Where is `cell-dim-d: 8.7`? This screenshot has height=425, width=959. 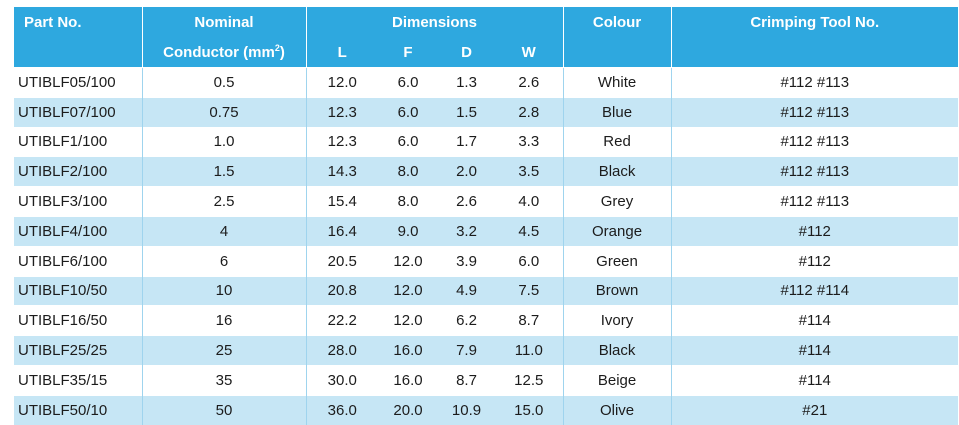
cell-dim-d: 8.7 is located at coordinates (466, 380).